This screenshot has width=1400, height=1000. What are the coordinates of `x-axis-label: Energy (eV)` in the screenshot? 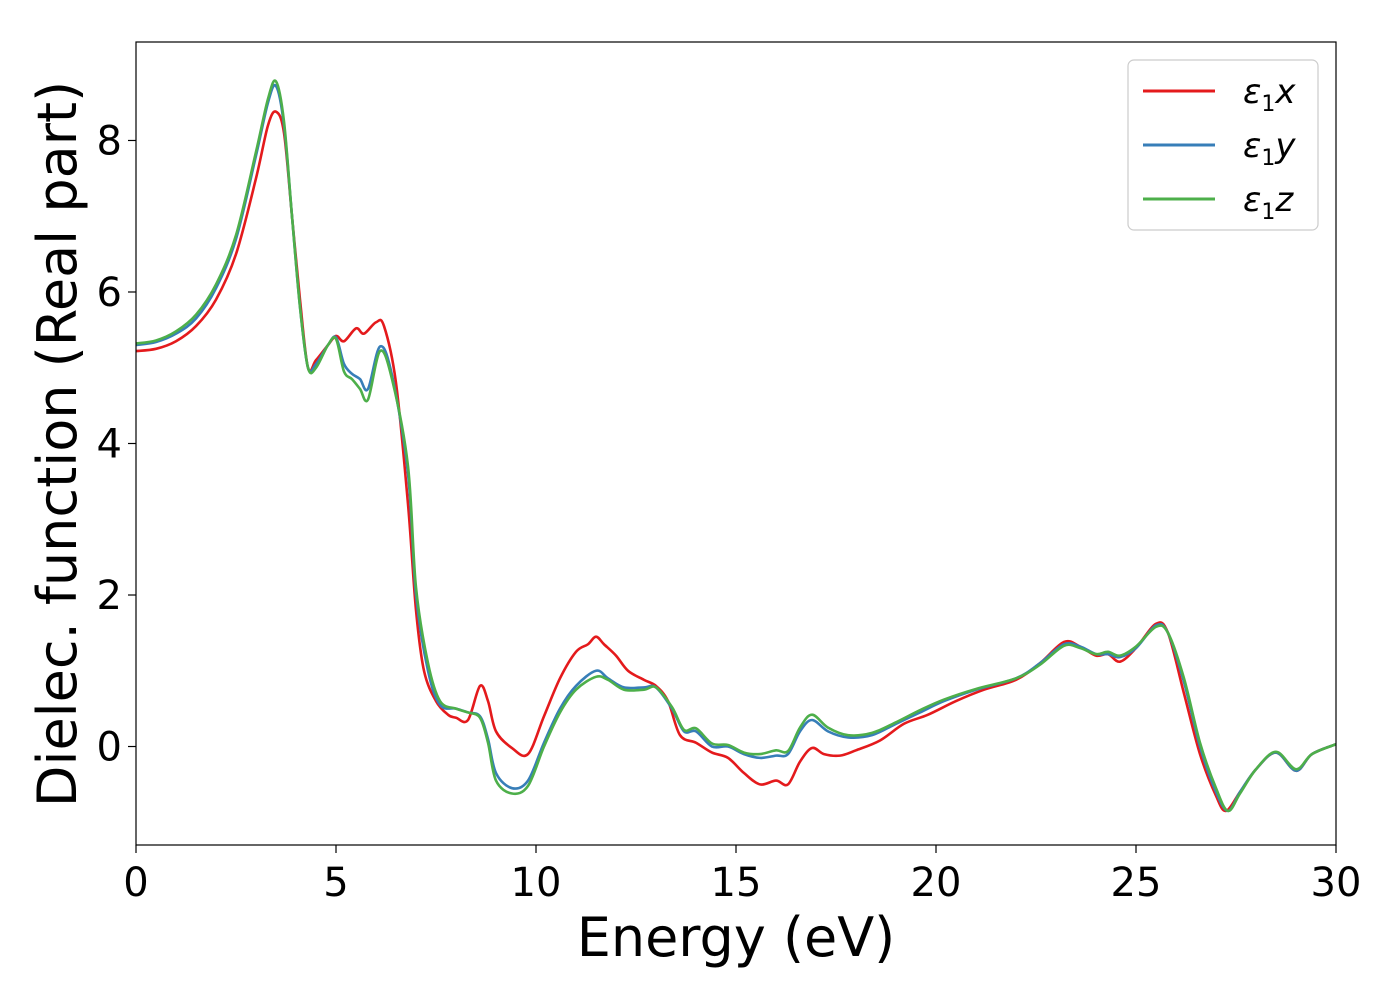 It's located at (736, 937).